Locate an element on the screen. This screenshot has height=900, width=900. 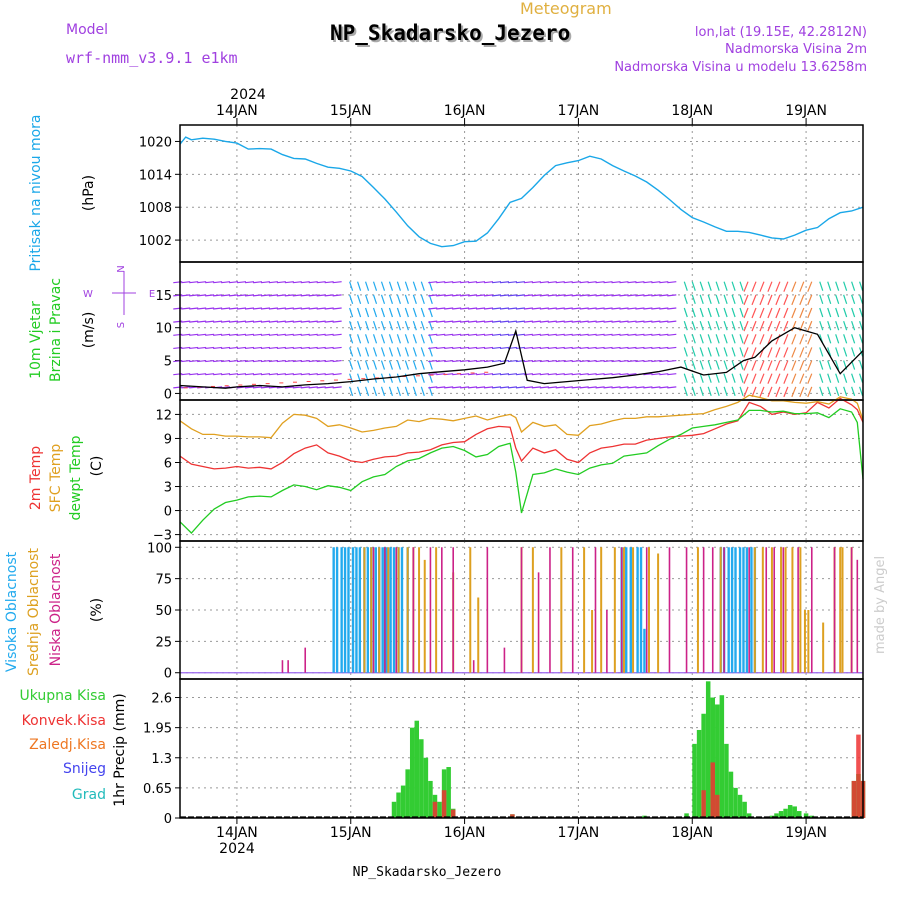
ytick-label: 0.65 is located at coordinates (157, 789).